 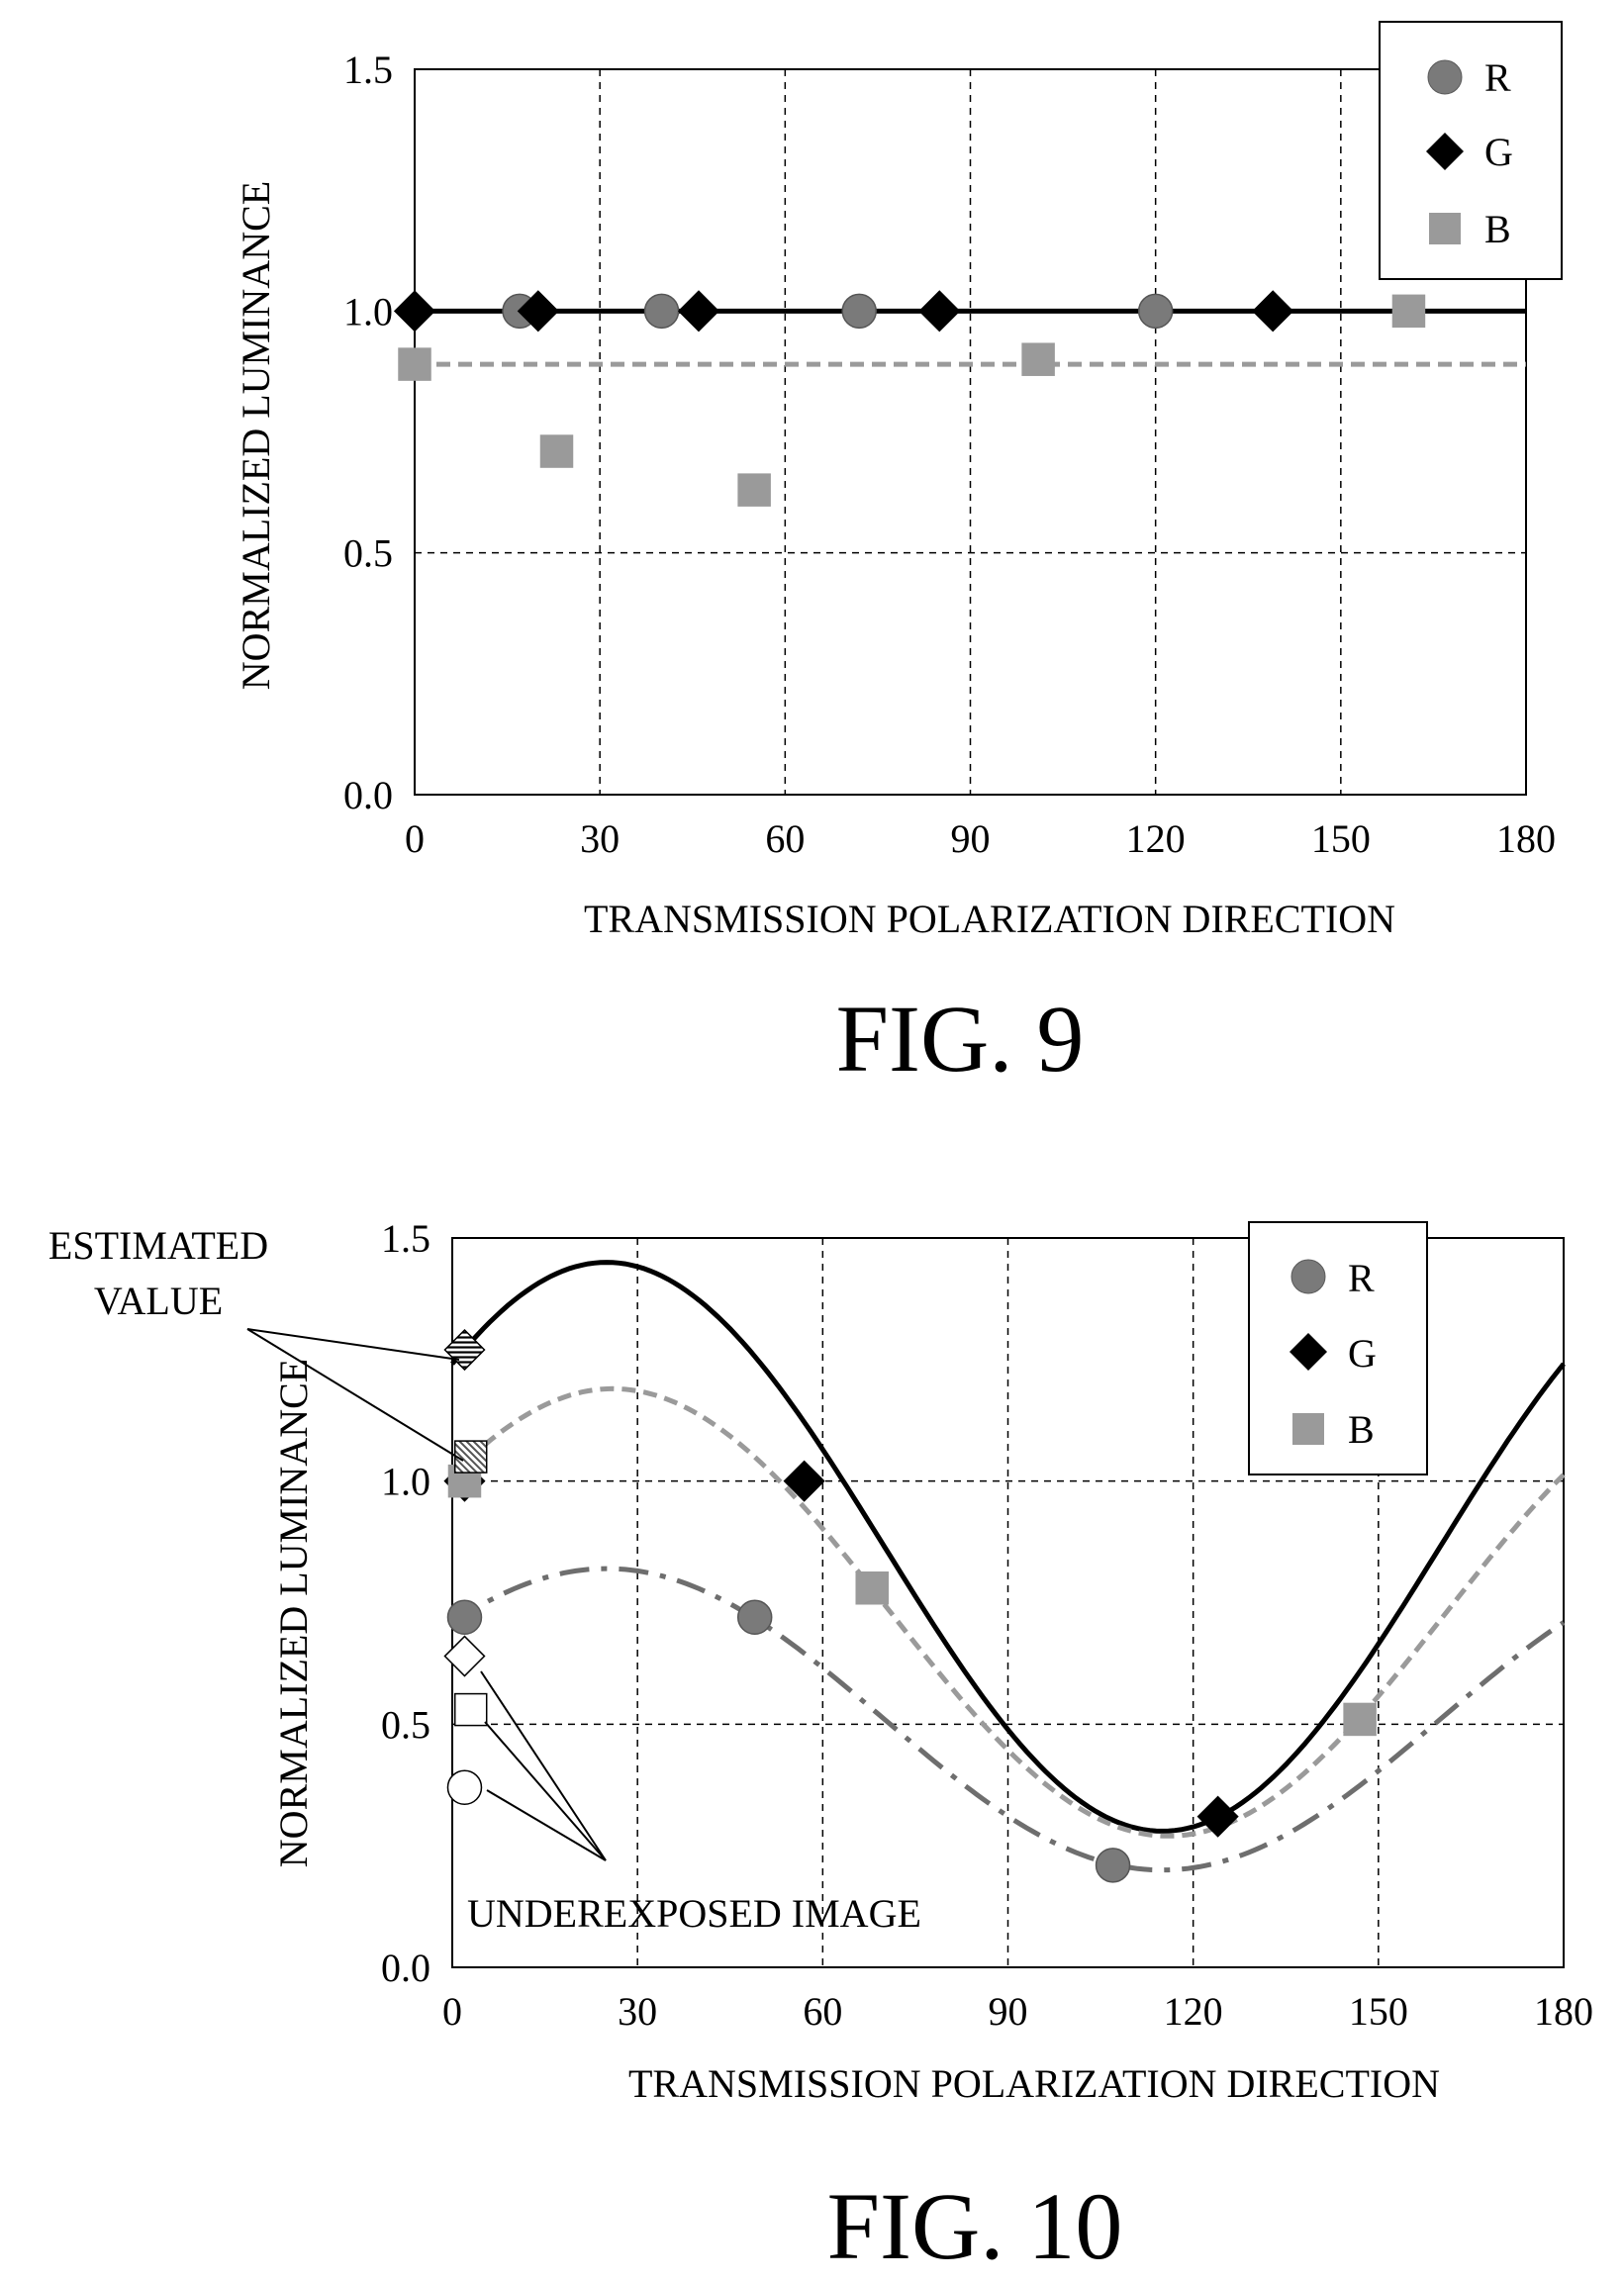 What do you see at coordinates (1156, 838) in the screenshot?
I see `fig9-x-tick-label: 120` at bounding box center [1156, 838].